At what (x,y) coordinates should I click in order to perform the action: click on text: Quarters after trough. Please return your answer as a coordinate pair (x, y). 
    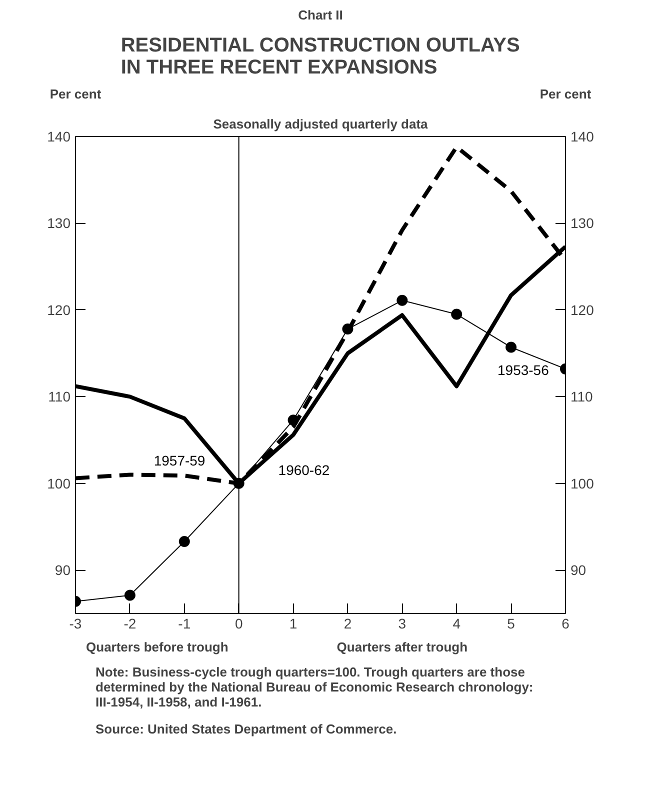
    Looking at the image, I should click on (402, 647).